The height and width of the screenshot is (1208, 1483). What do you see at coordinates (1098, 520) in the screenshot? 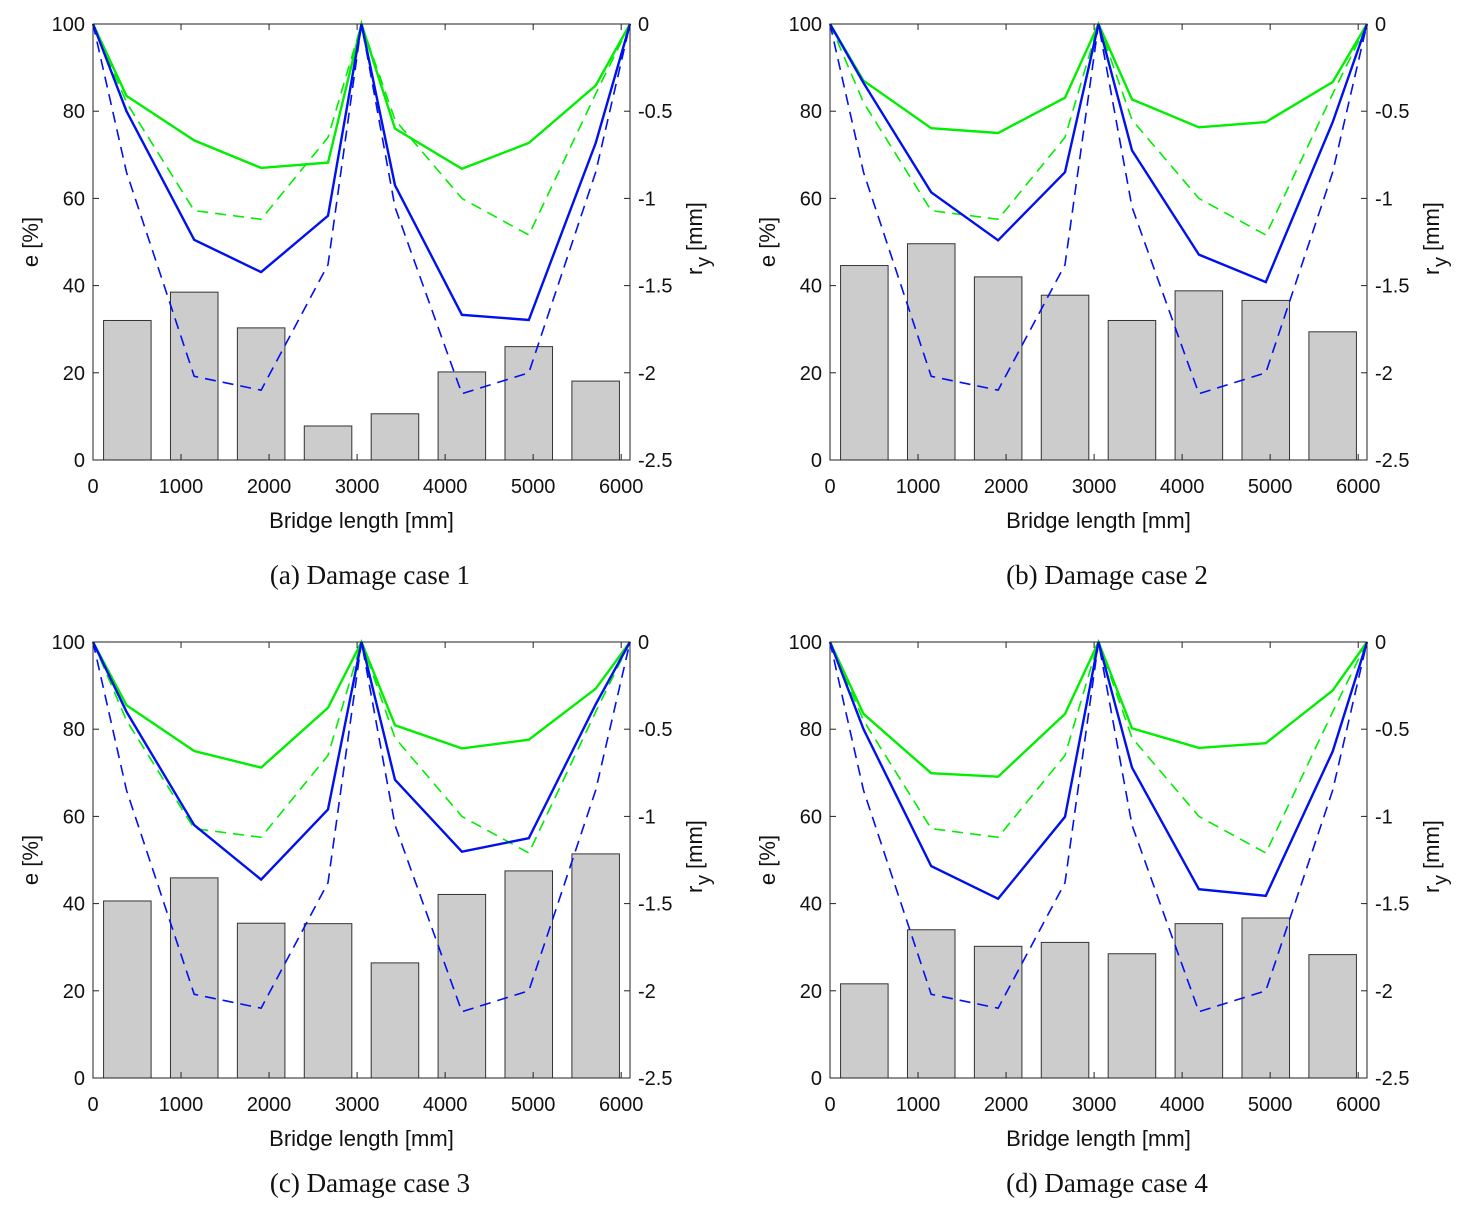
I see `x-axis-label: Bridge length [mm]` at bounding box center [1098, 520].